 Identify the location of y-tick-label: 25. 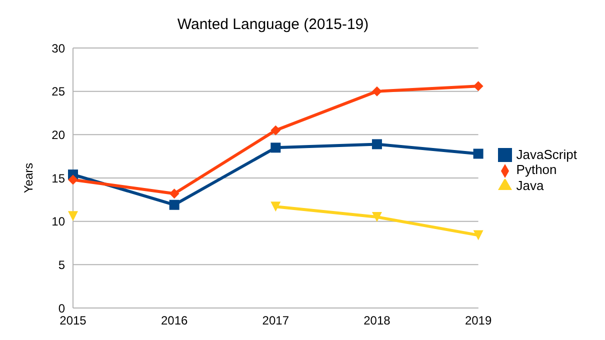
(59, 91).